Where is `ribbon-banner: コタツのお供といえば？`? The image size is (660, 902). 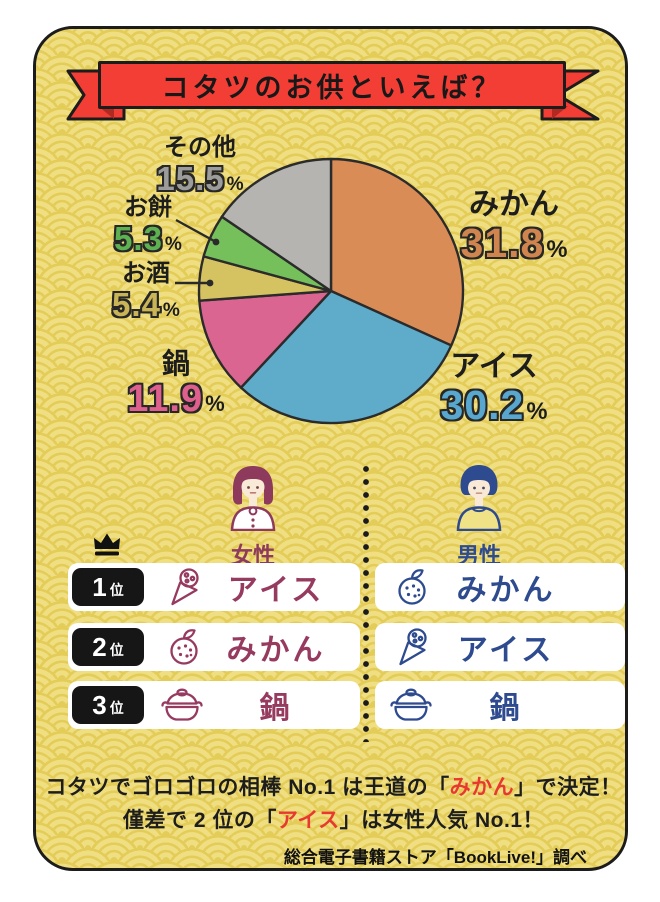 ribbon-banner: コタツのお供といえば？ is located at coordinates (332, 85).